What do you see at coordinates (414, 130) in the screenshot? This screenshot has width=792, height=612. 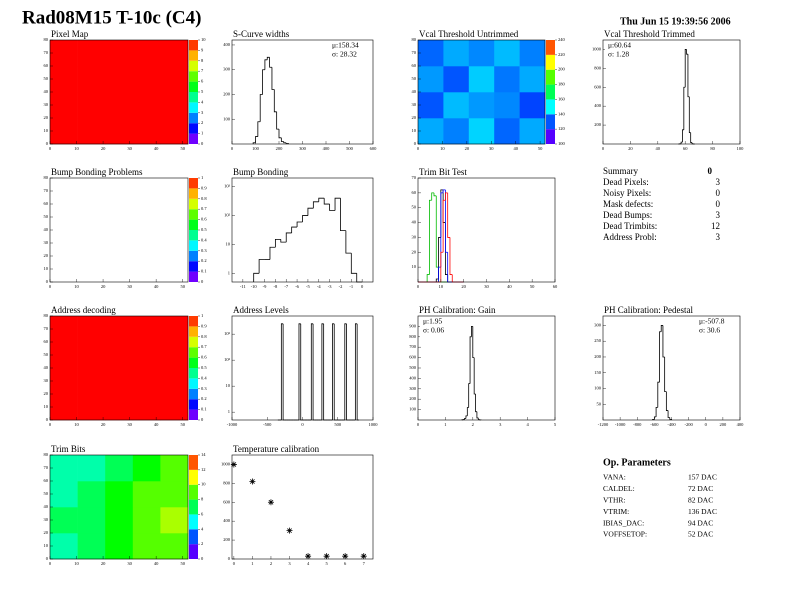 I see `y-tick-label: 10` at bounding box center [414, 130].